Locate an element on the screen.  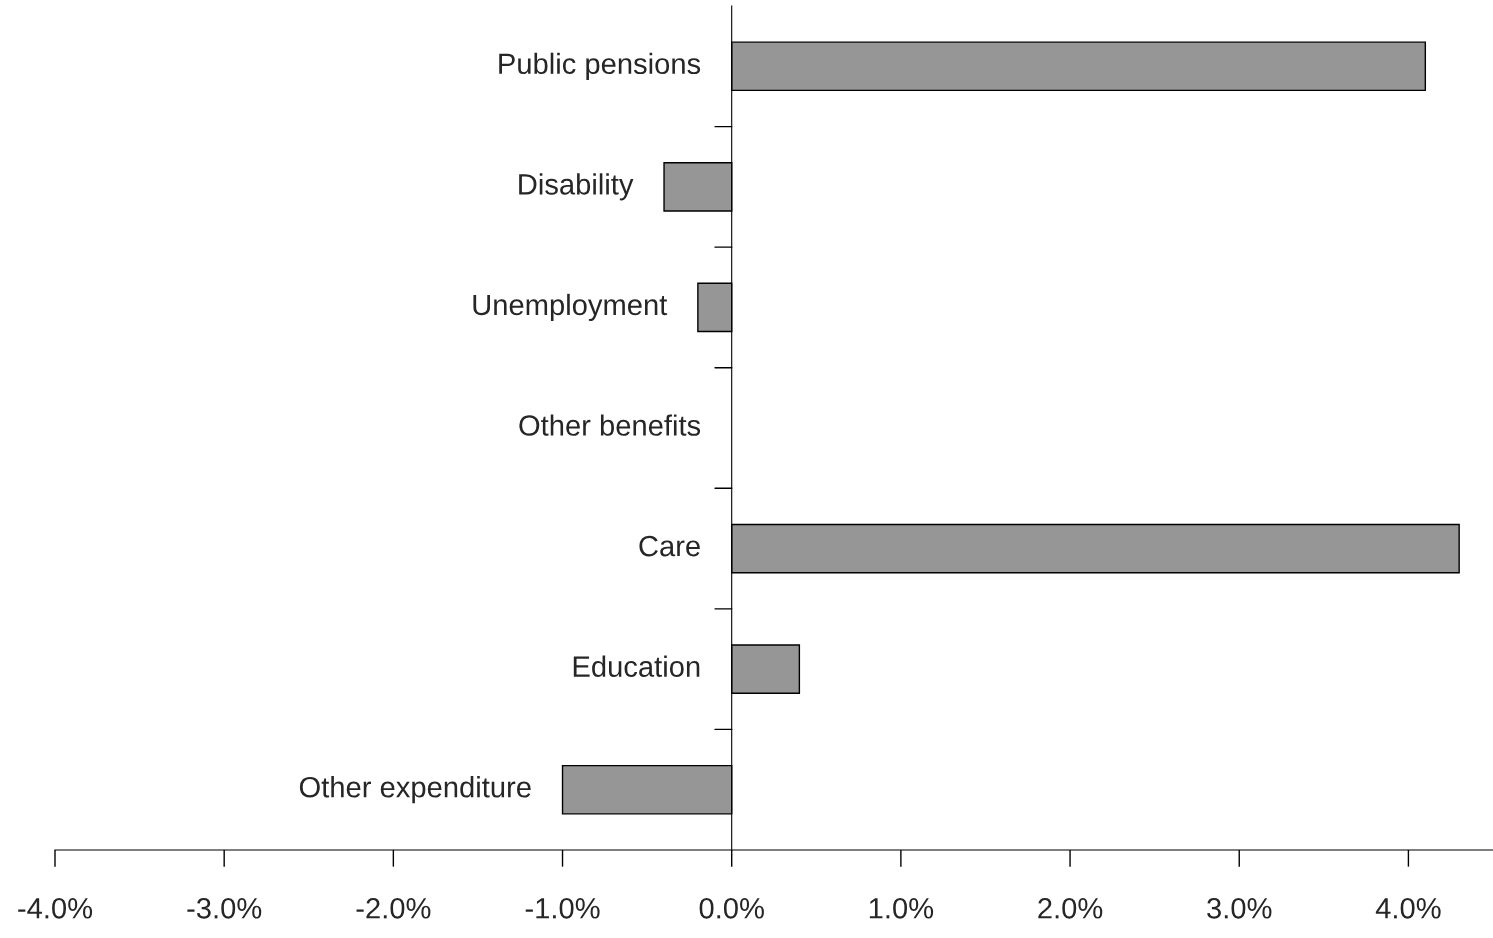
y-tick-label: Other expenditure is located at coordinates (415, 790).